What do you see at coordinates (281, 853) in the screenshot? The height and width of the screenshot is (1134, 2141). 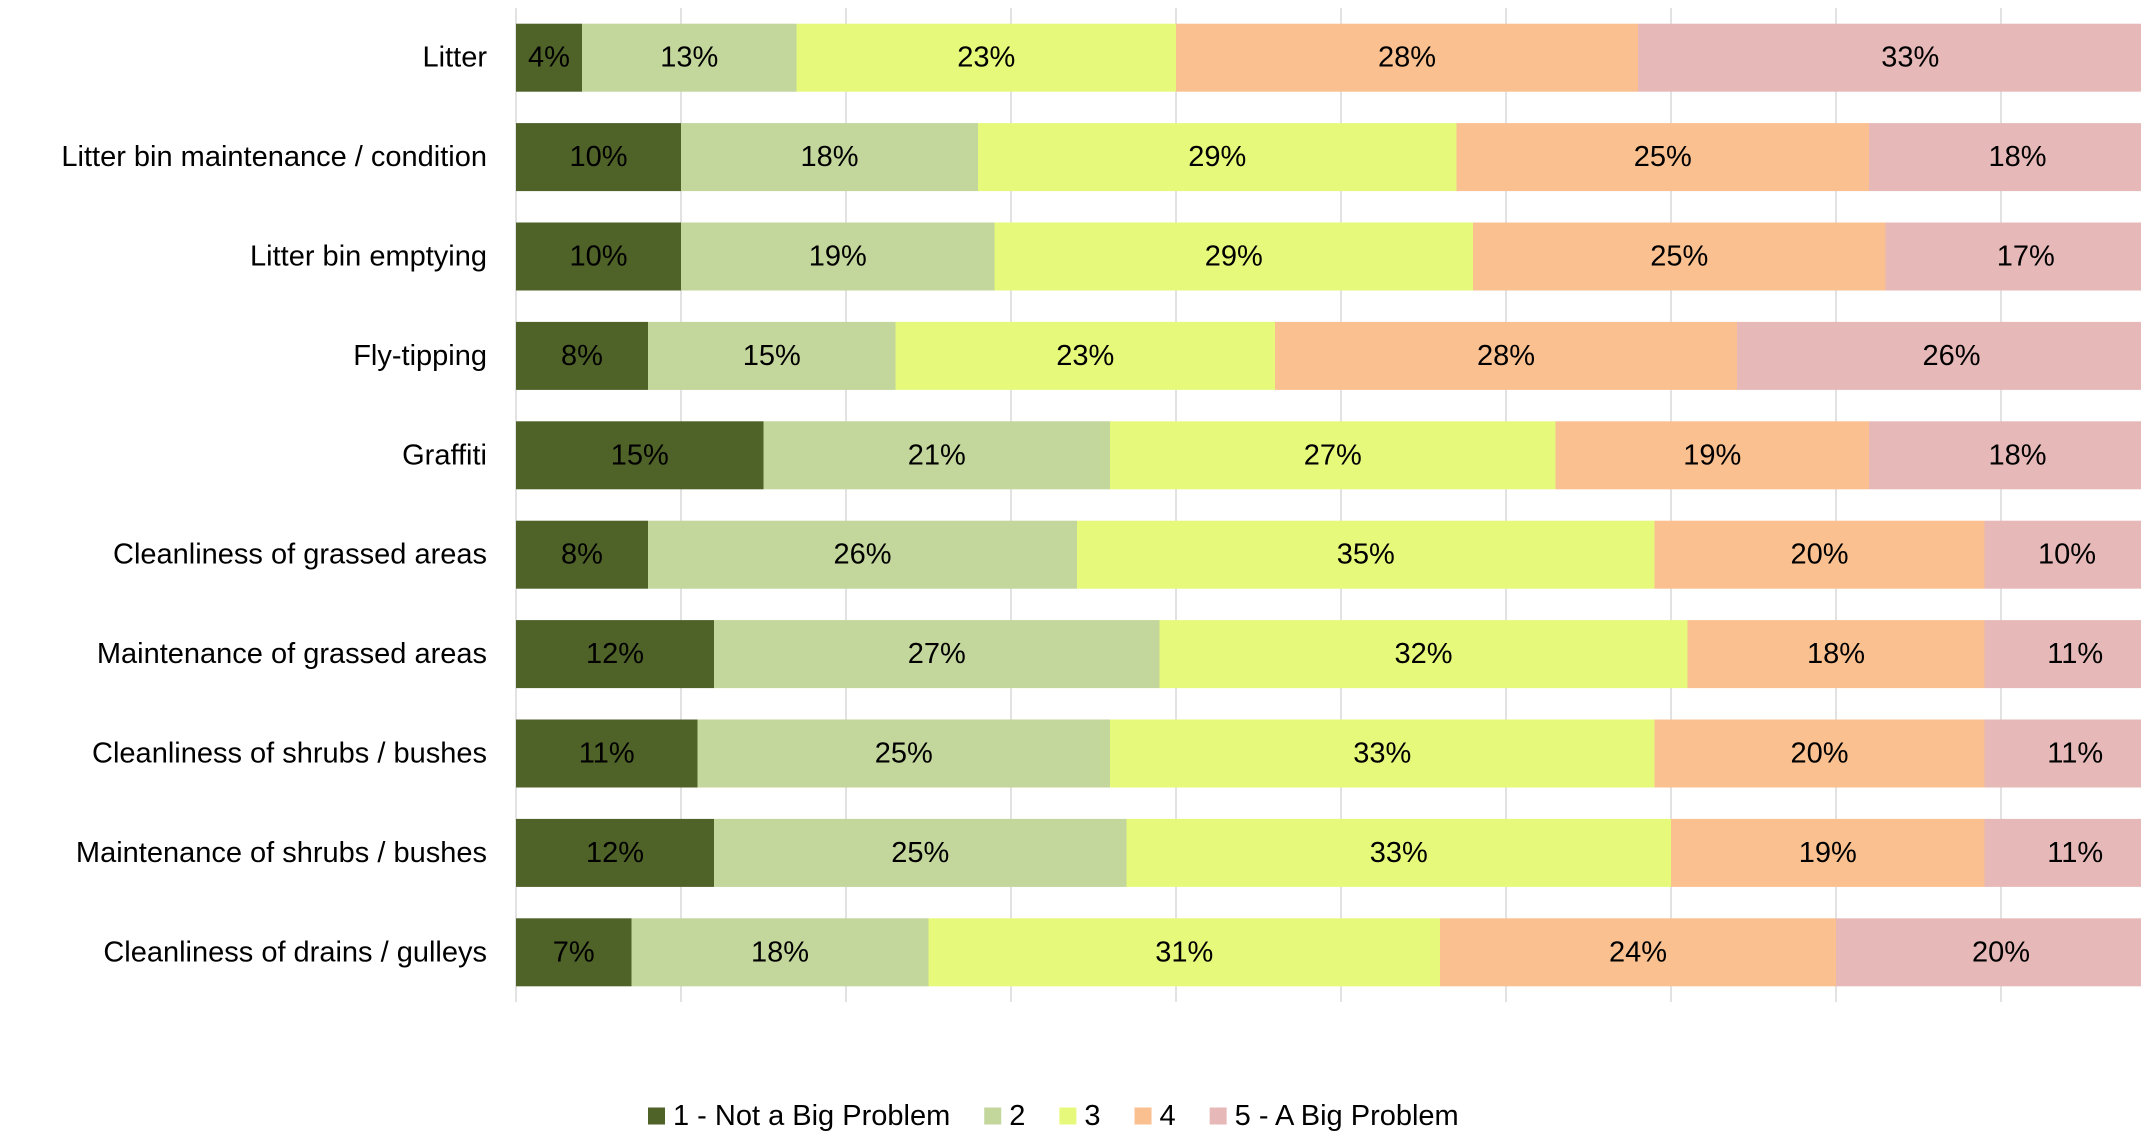 I see `category-label: Maintenance of shrubs / bushes` at bounding box center [281, 853].